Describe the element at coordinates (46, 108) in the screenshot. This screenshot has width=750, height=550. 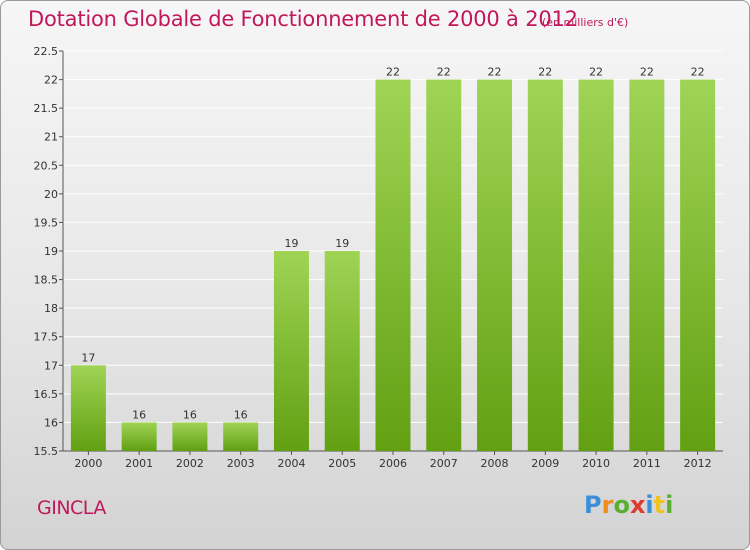
I see `y-tick-label: 21.5` at that location.